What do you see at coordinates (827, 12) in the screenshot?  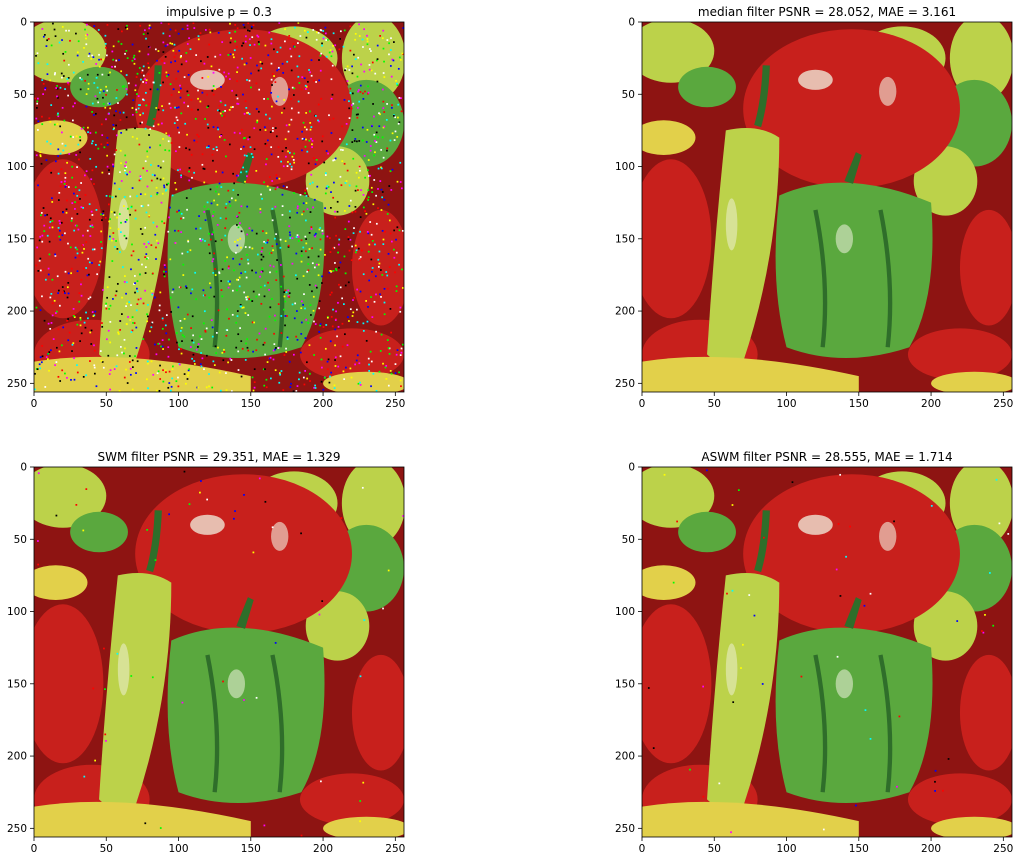 I see `subplot-title: median filter PSNR = 28.052, MAE = 3.161` at bounding box center [827, 12].